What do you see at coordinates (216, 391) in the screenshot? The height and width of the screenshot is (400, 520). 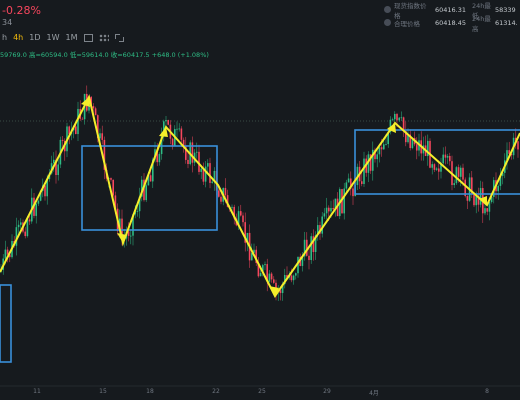 I see `x-axis-label: 22` at bounding box center [216, 391].